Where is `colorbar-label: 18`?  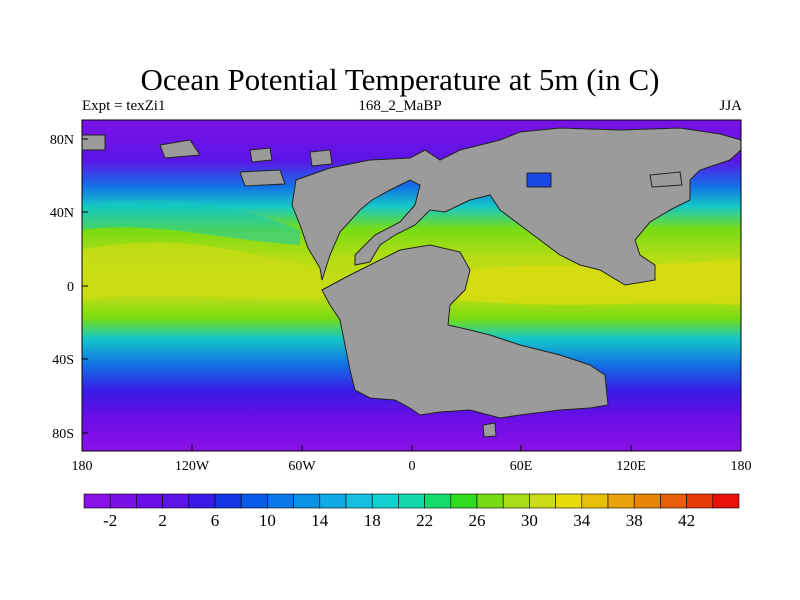
colorbar-label: 18 is located at coordinates (372, 520).